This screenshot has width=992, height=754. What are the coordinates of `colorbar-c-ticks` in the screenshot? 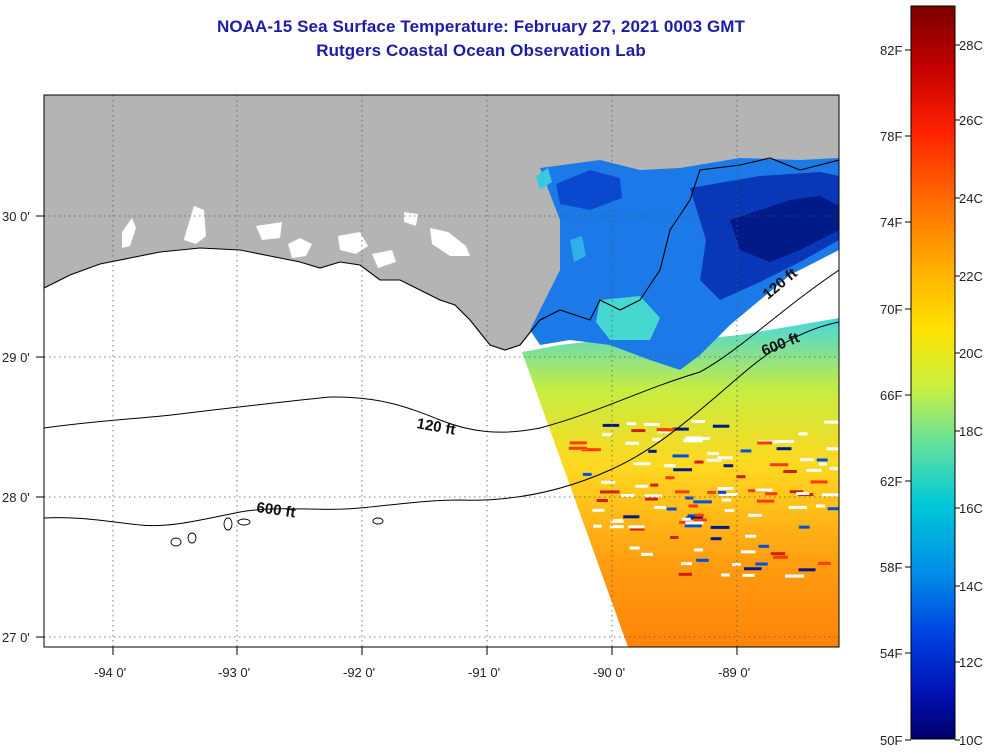 It's located at (957, 392).